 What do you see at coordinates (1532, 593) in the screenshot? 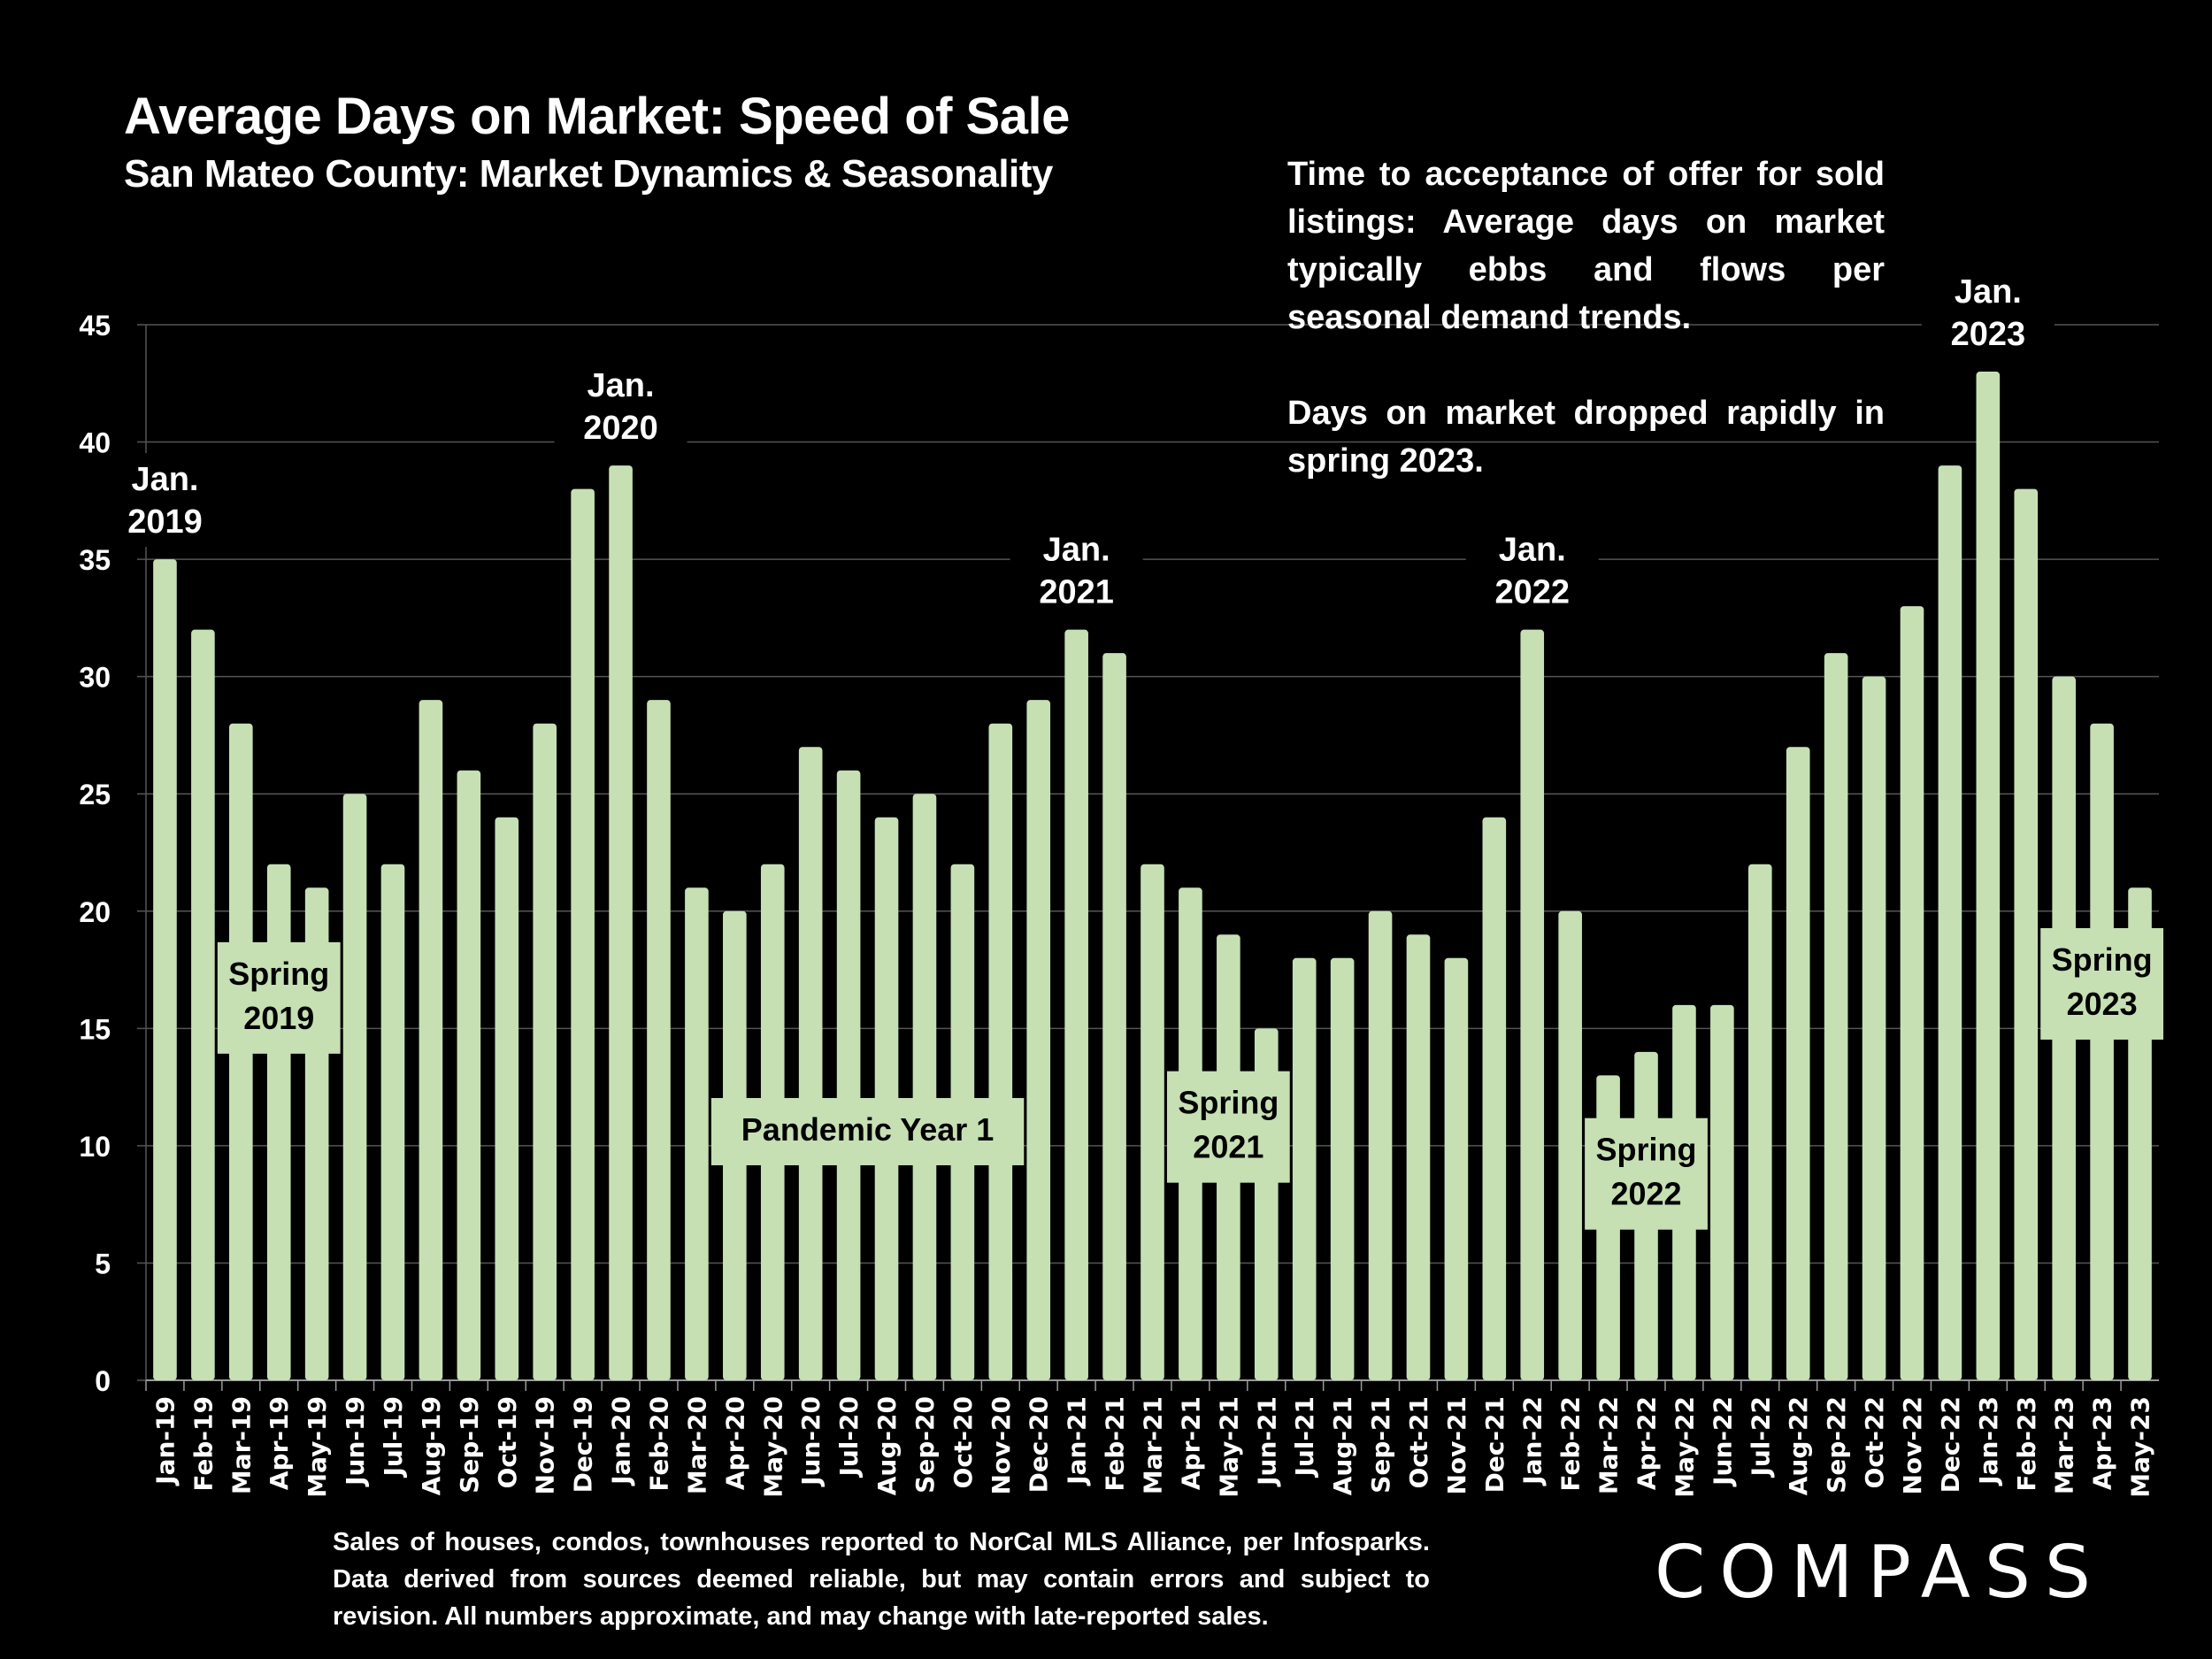
I see `jan-annotation-label: 2022` at bounding box center [1532, 593].